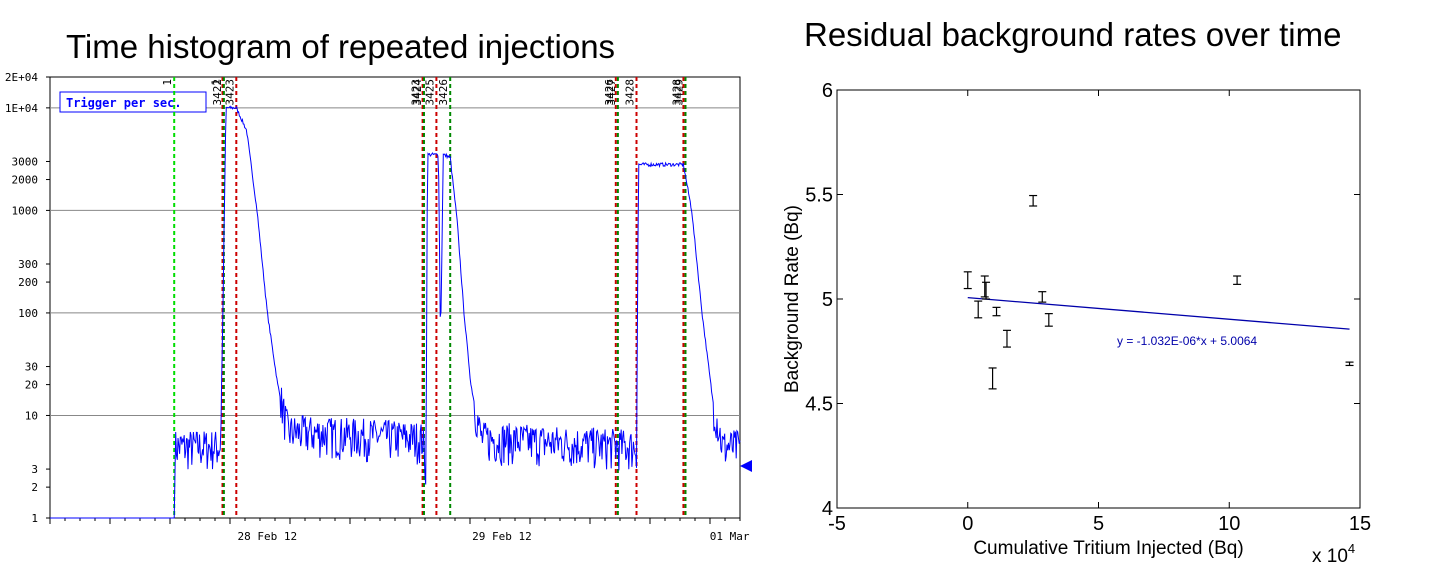  I want to click on y-tick-label: 2000, so click(25, 180).